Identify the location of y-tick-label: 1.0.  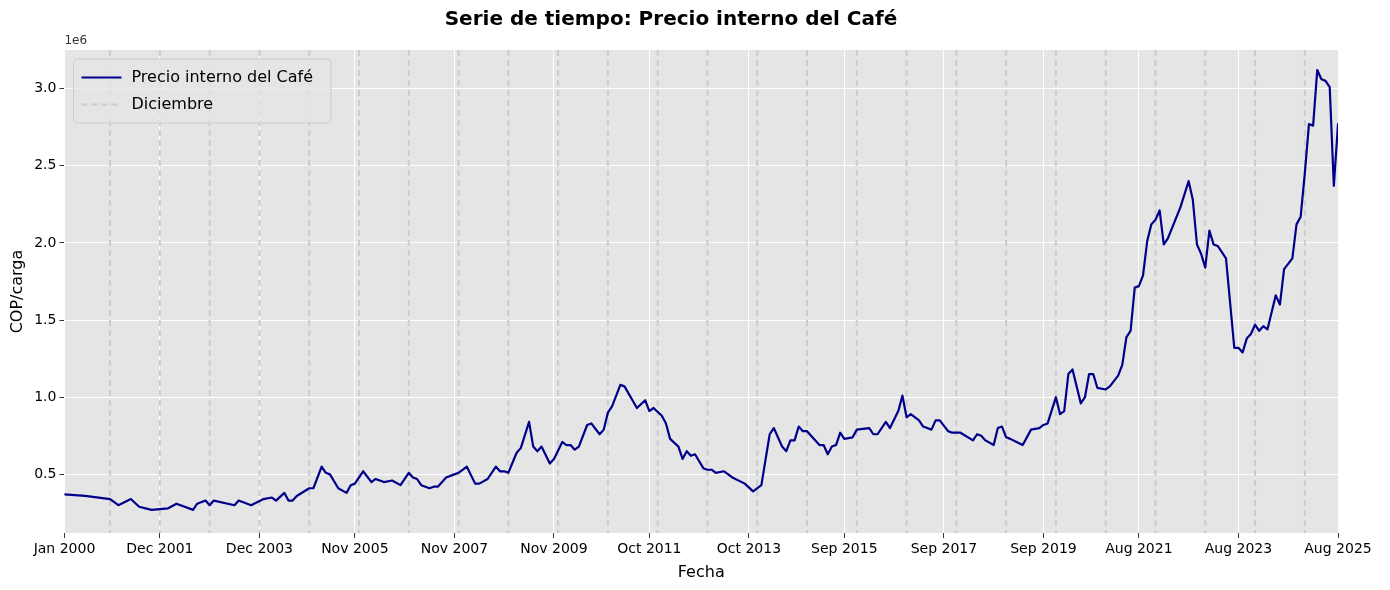
(45, 395).